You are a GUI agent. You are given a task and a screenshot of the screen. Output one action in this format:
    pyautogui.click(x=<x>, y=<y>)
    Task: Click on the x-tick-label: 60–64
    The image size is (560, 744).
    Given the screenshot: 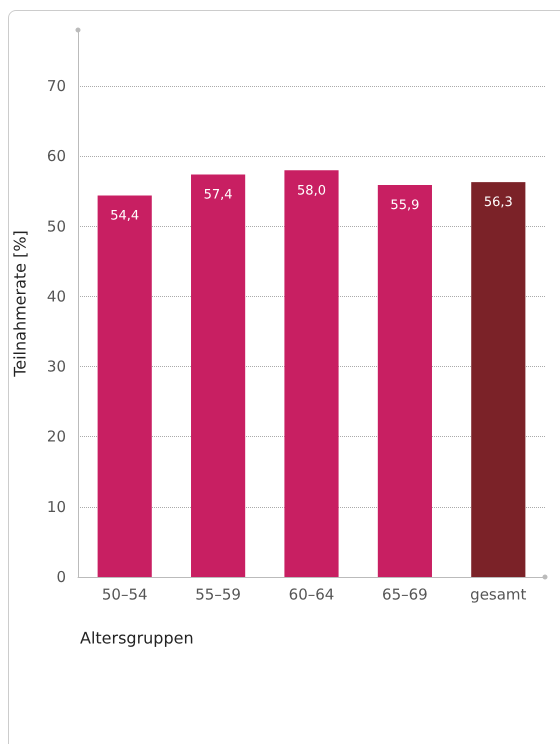 What is the action you would take?
    pyautogui.click(x=311, y=595)
    